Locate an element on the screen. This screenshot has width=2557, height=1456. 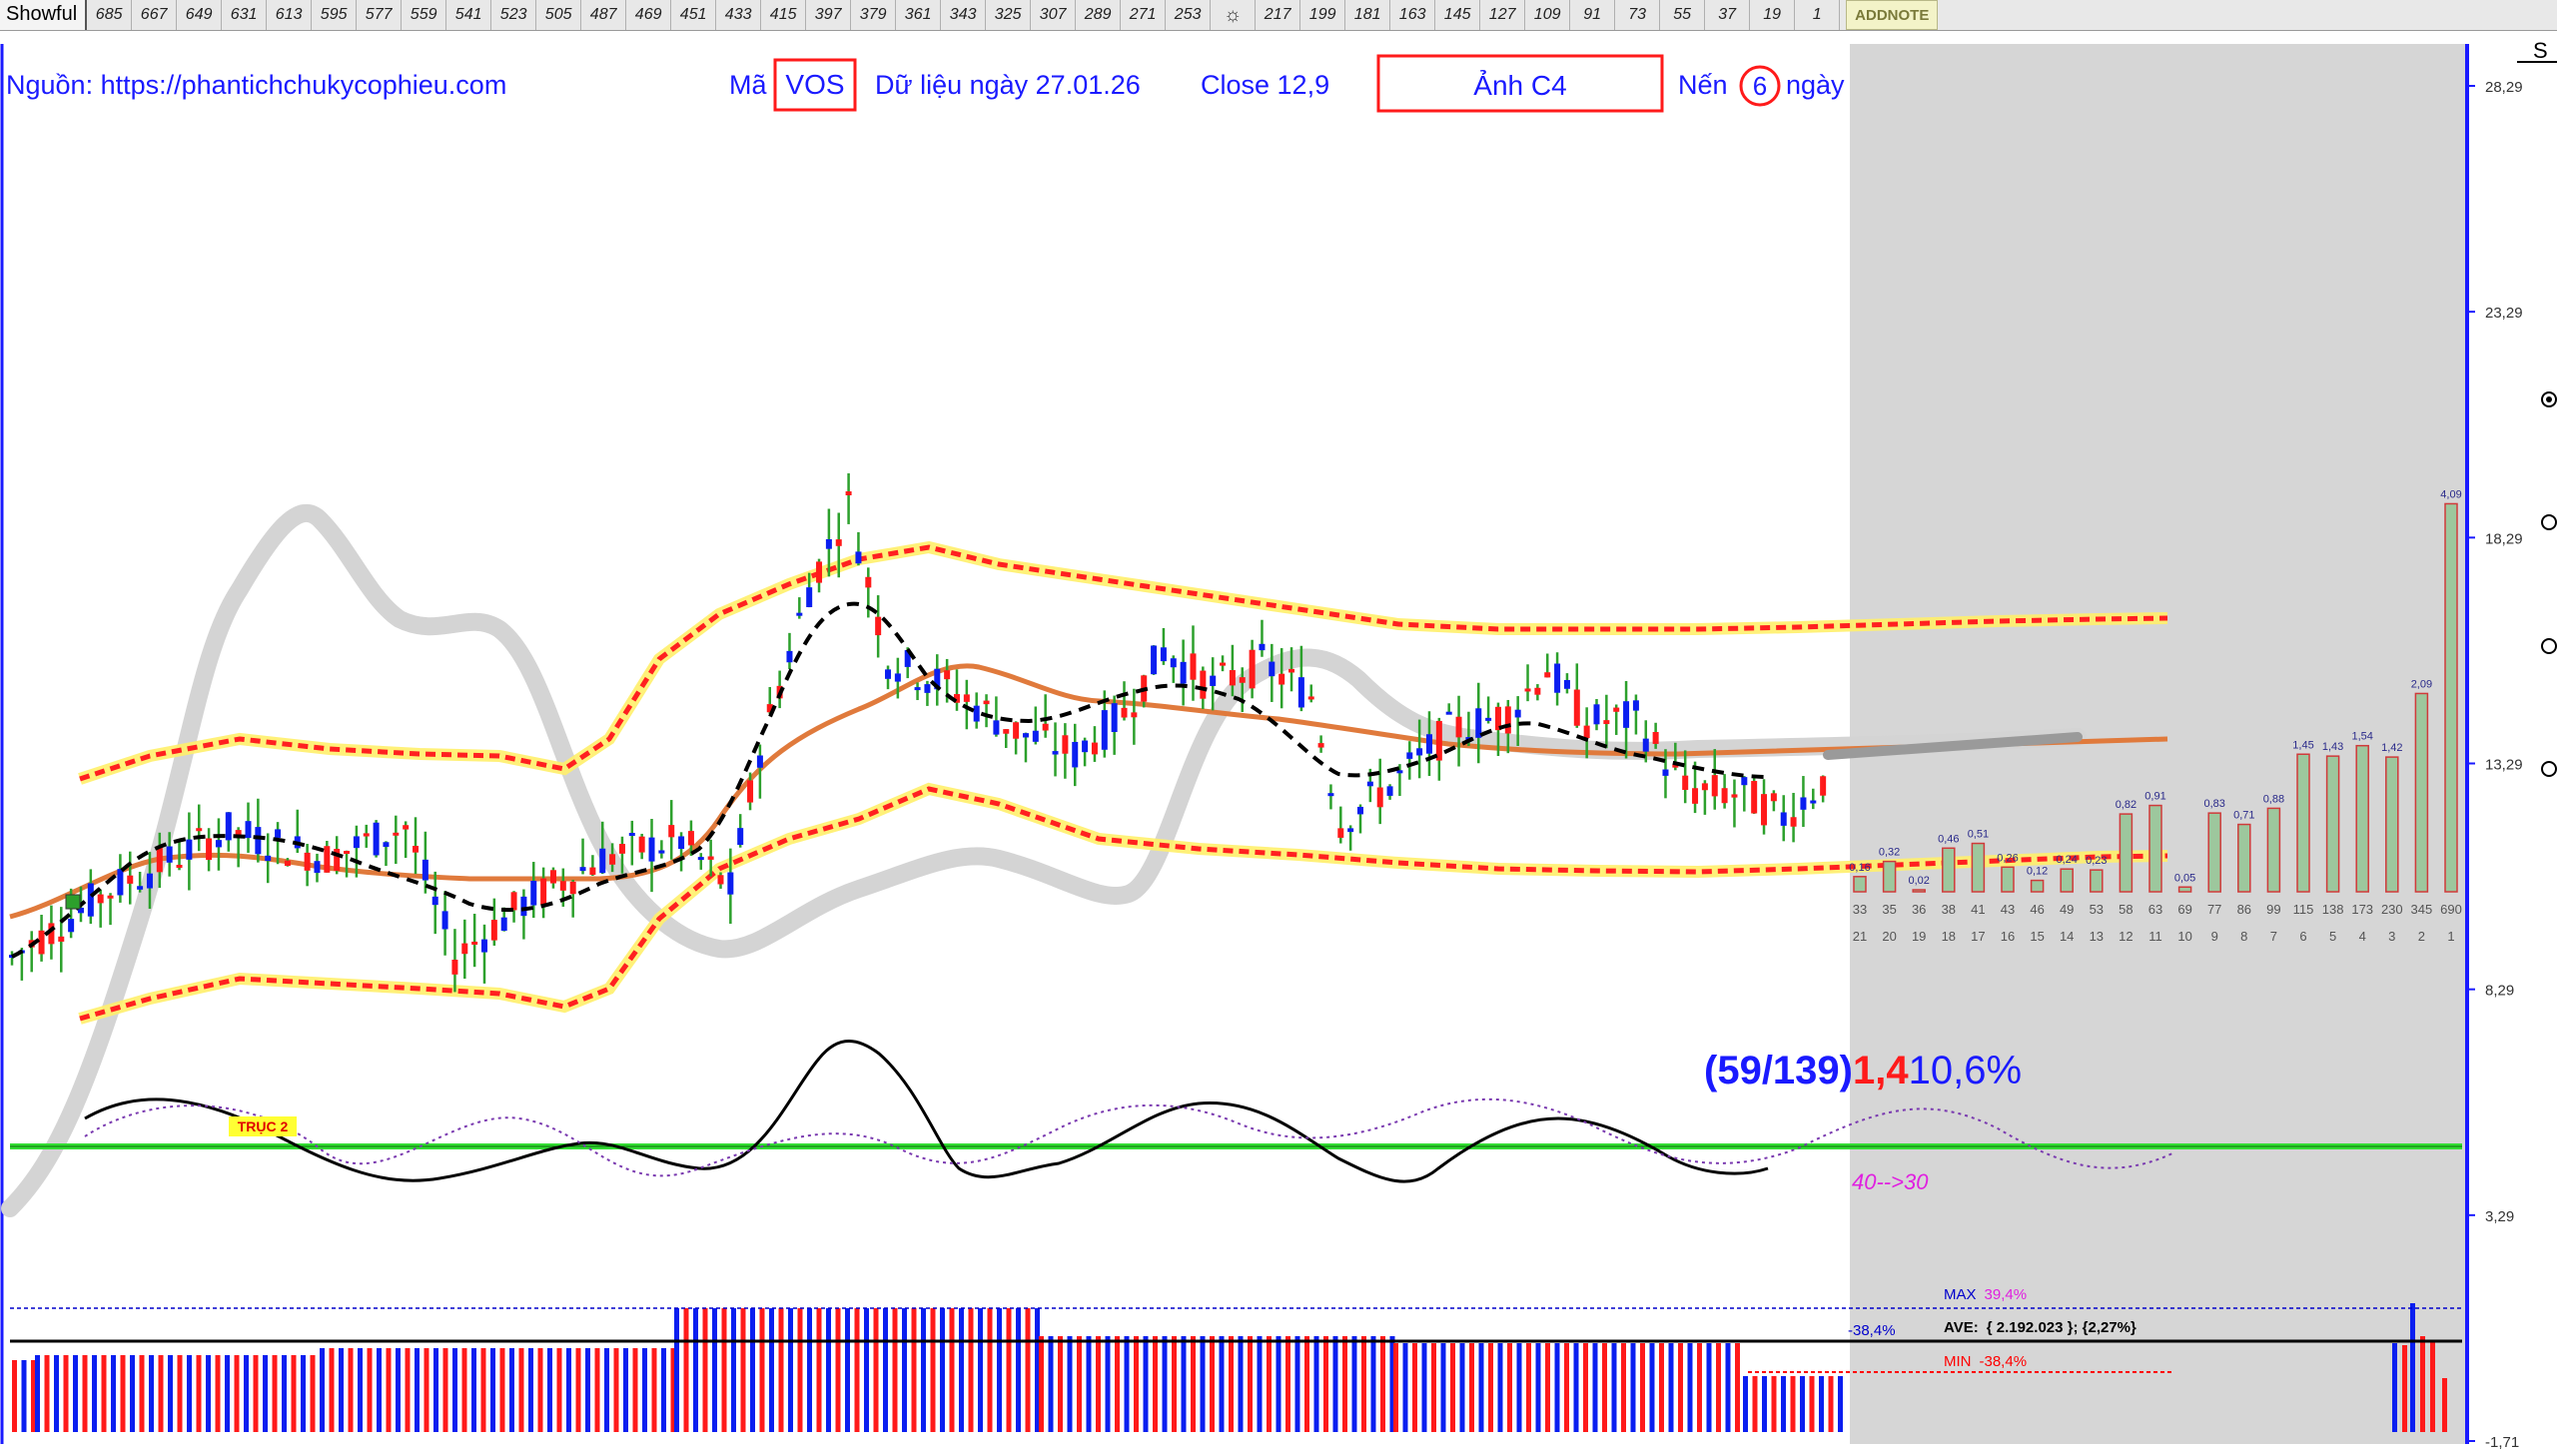
y-tick-label: 18,29 is located at coordinates (2504, 539).